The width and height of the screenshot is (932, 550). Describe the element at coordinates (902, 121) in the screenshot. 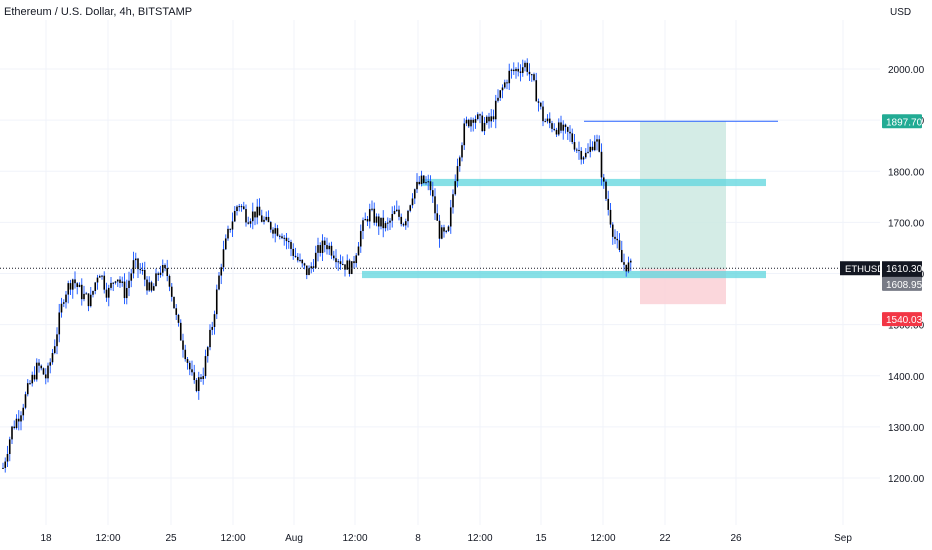

I see `target-price-badge-bg` at that location.